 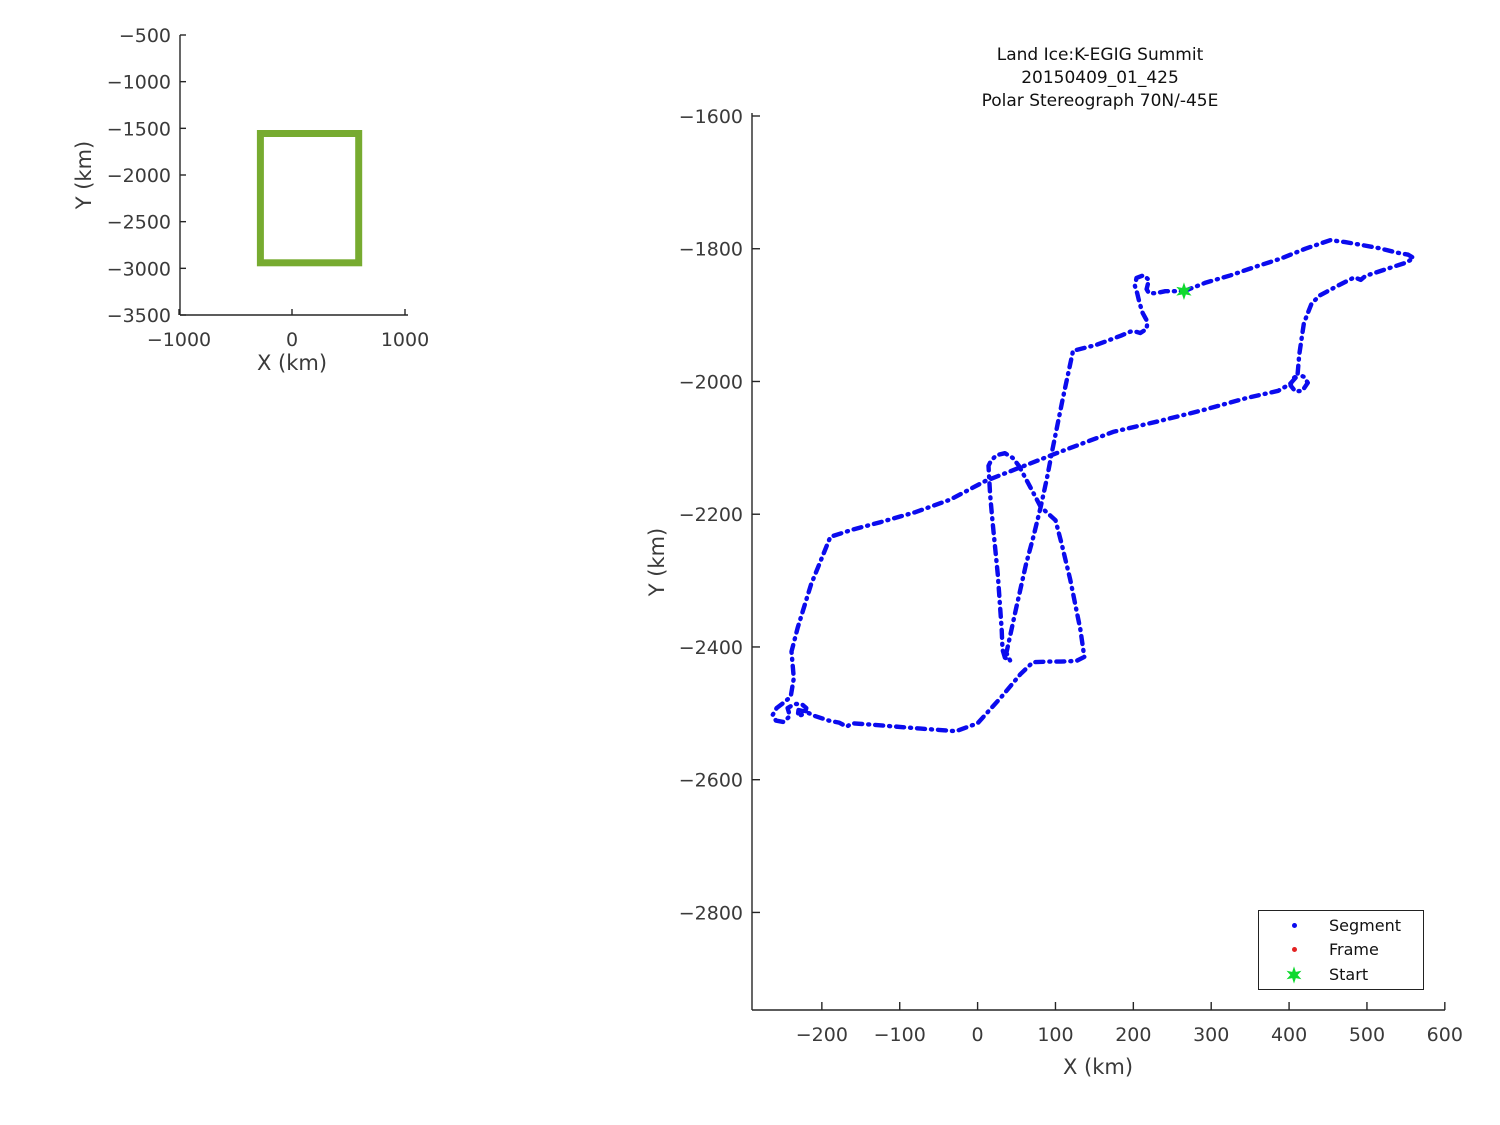 What do you see at coordinates (179, 340) in the screenshot?
I see `overview-x-tick-label: −1000` at bounding box center [179, 340].